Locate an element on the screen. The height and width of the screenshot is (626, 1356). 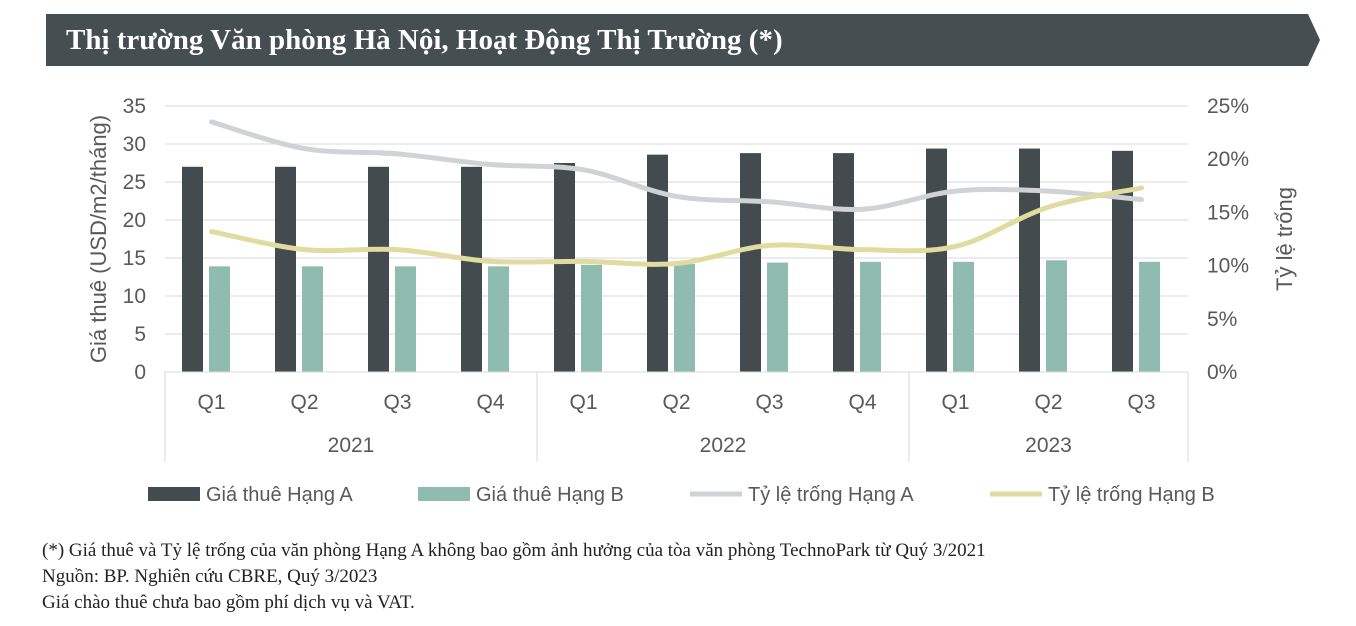
y2-tick-label: 20% is located at coordinates (1228, 159).